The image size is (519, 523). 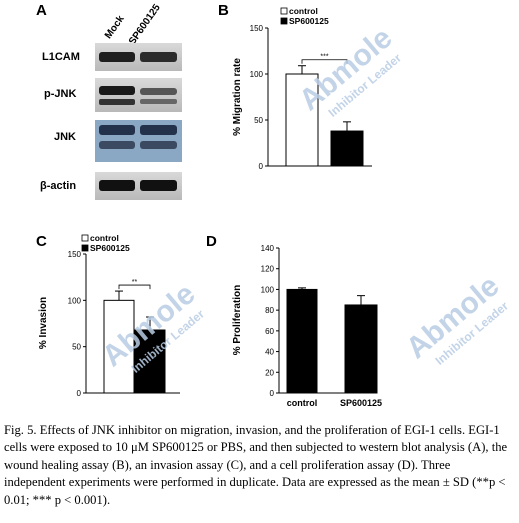 What do you see at coordinates (138, 57) in the screenshot?
I see `blot-strip-l1cam` at bounding box center [138, 57].